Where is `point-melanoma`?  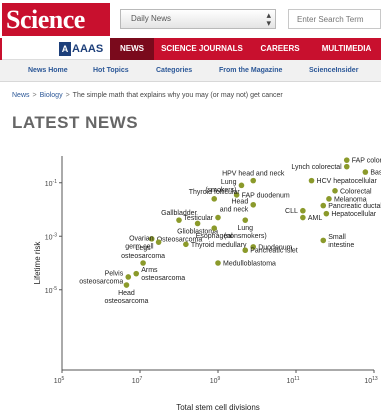 point-melanoma is located at coordinates (329, 199).